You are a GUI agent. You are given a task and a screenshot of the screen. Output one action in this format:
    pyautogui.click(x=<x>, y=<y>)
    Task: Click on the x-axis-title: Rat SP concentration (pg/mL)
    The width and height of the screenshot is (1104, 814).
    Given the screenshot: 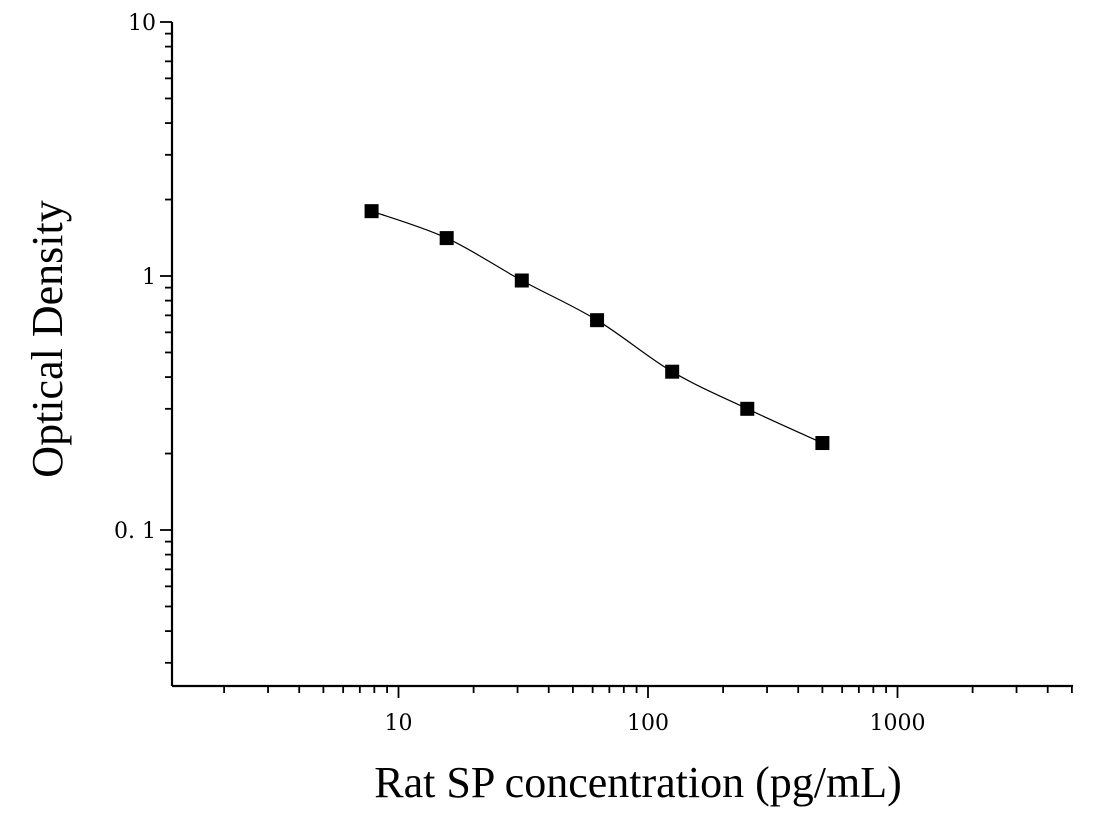 What is the action you would take?
    pyautogui.click(x=637, y=782)
    